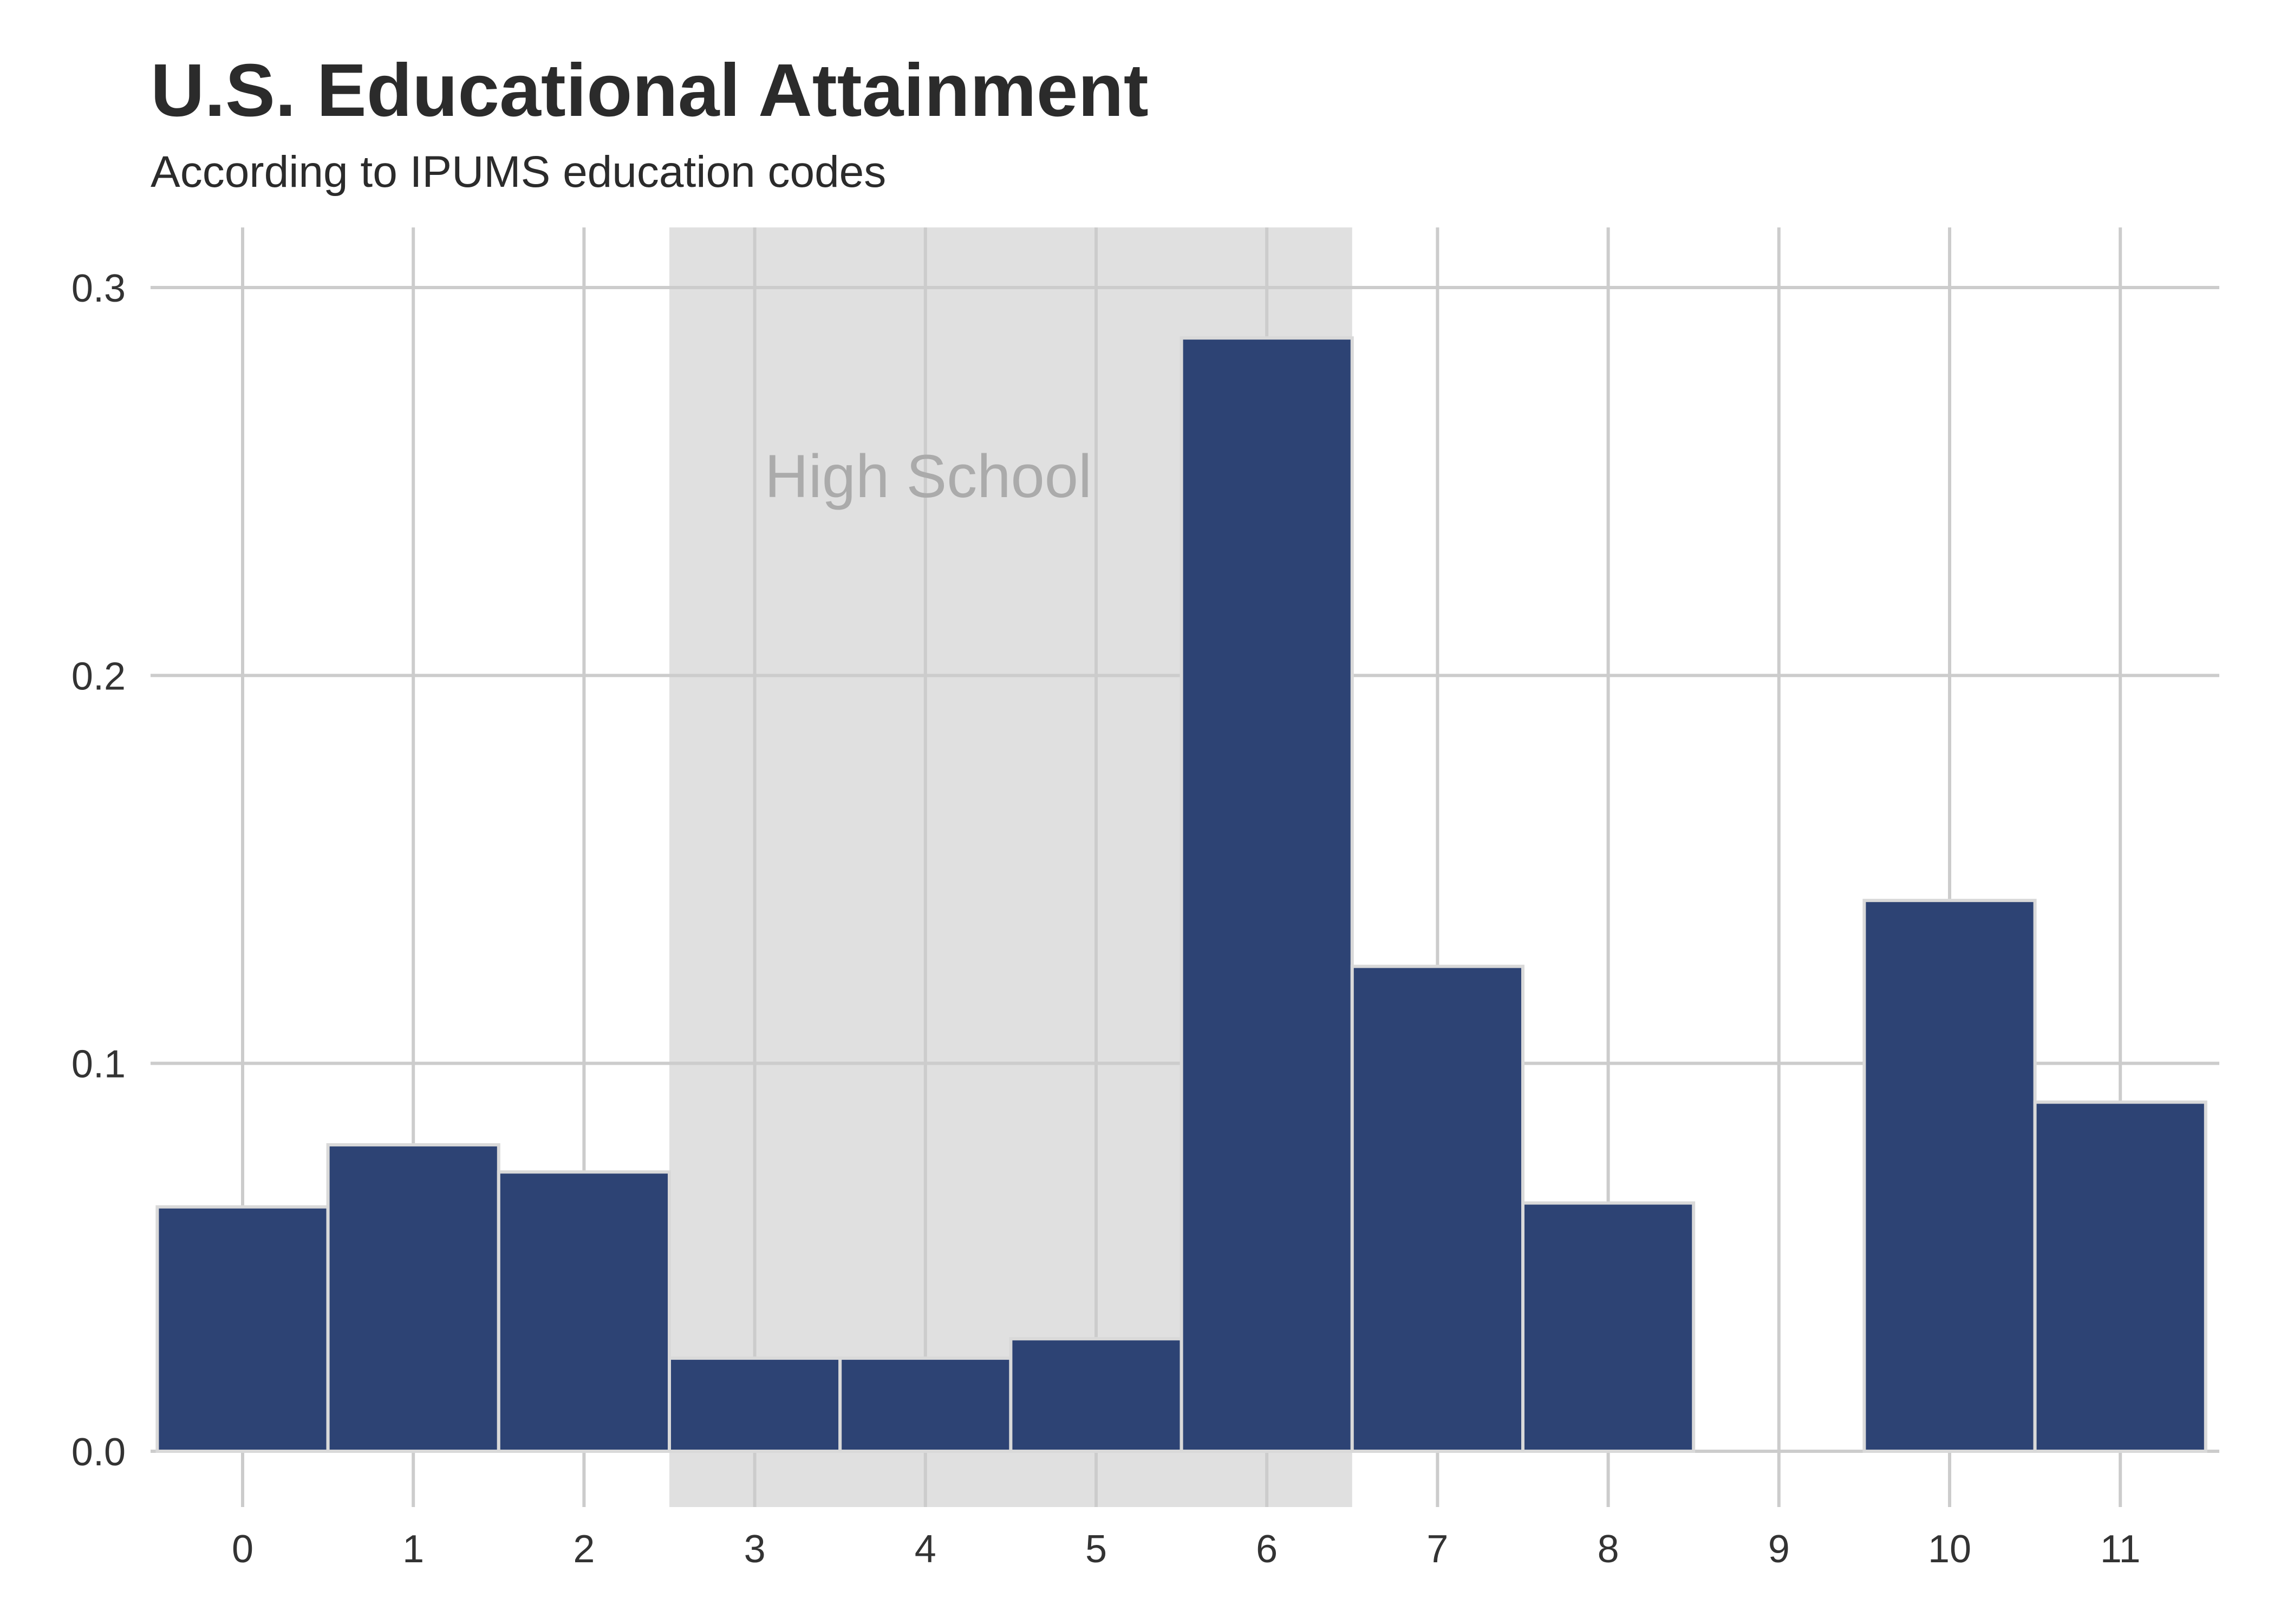  I want to click on chart-subtitle: According to IPUMS education codes, so click(518, 172).